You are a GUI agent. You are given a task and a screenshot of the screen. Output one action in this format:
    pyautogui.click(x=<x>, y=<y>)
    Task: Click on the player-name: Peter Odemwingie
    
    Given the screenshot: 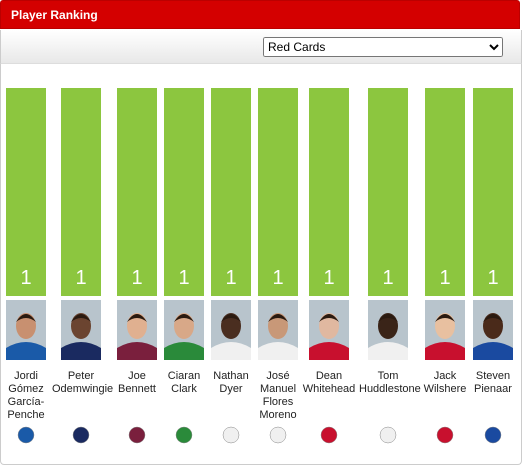 What is the action you would take?
    pyautogui.click(x=83, y=382)
    